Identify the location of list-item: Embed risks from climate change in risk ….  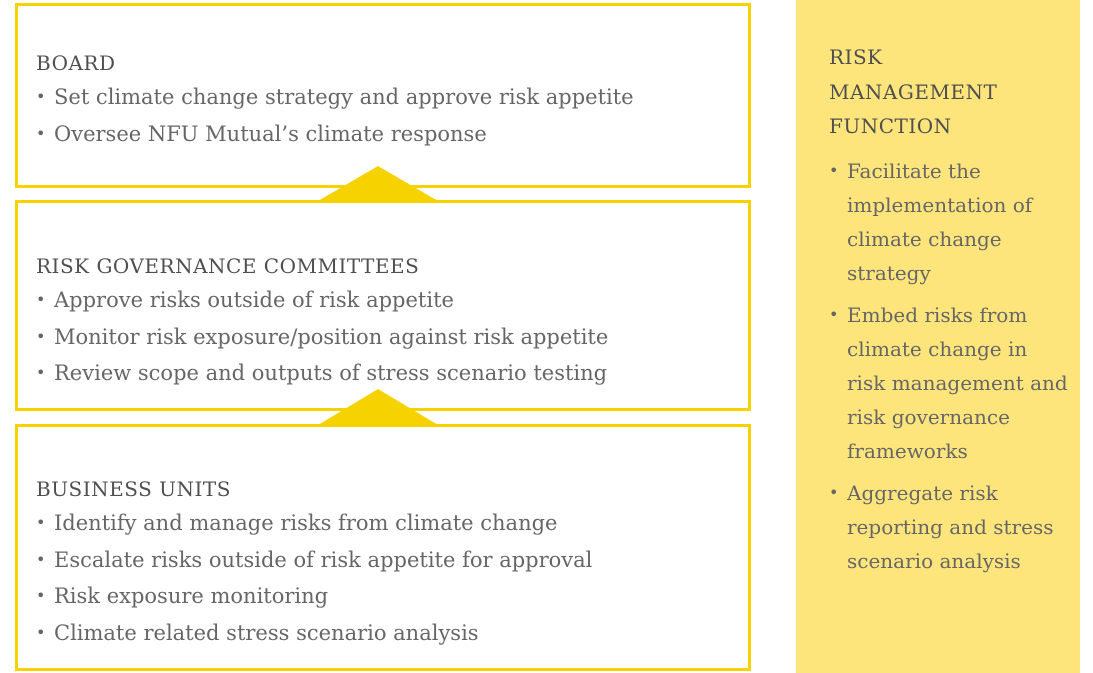
(949, 383).